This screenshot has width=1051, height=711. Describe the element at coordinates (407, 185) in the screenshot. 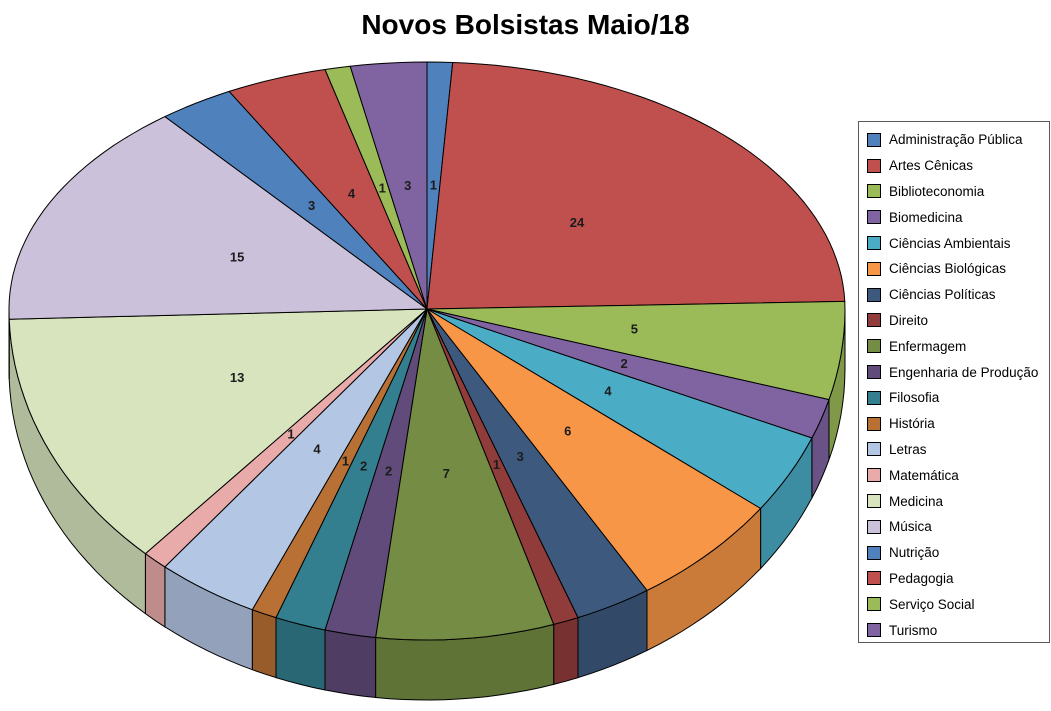

I see `slice-value-label-turismo: 3` at that location.